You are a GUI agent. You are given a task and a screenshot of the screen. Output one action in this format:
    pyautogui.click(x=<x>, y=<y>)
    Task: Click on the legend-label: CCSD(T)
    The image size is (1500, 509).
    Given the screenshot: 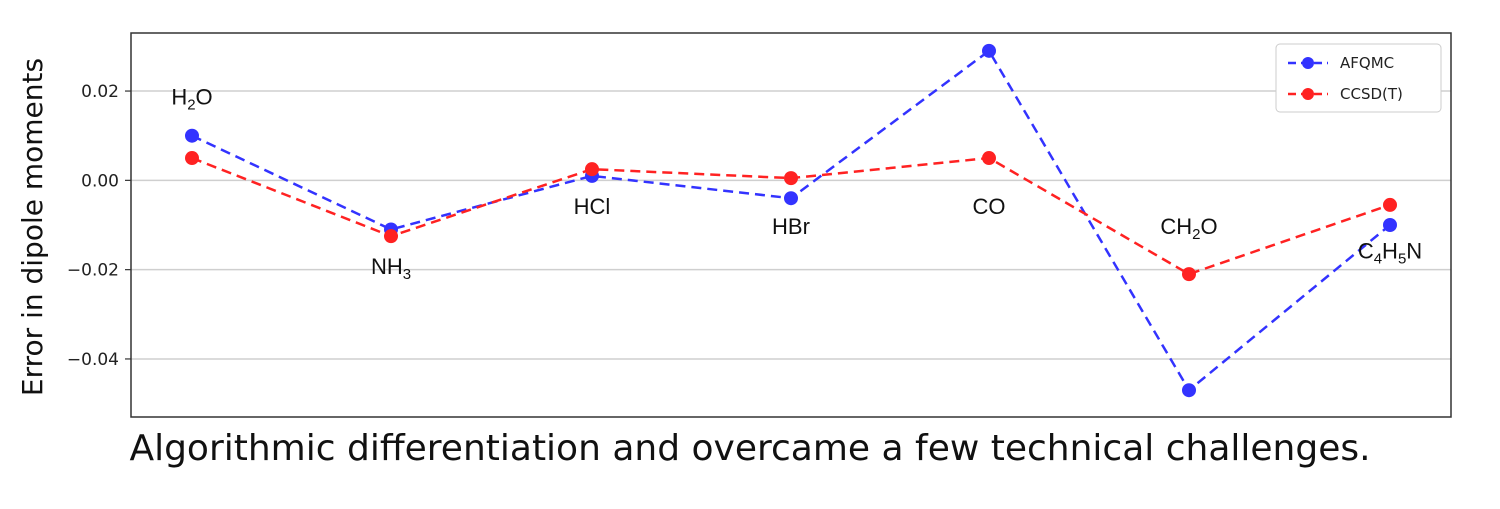 What is the action you would take?
    pyautogui.click(x=1371, y=94)
    